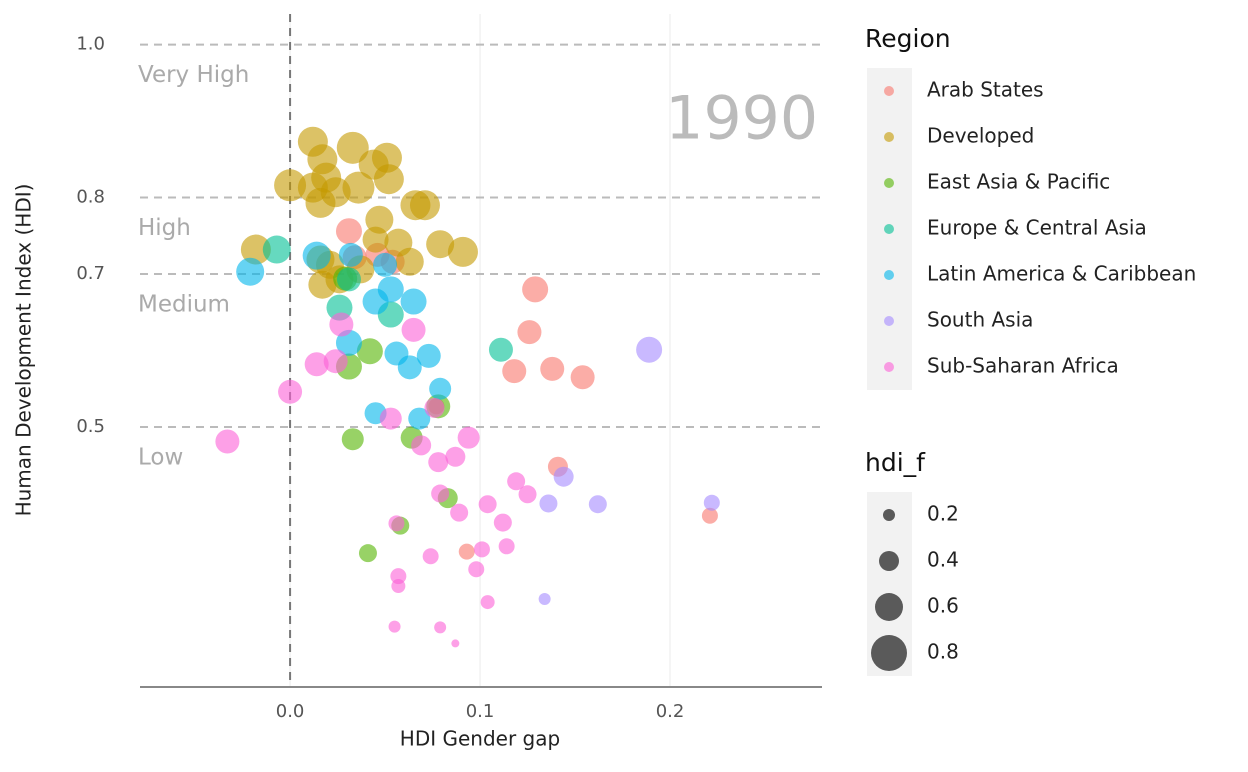  I want to click on size-legend-label: 0.8, so click(943, 652).